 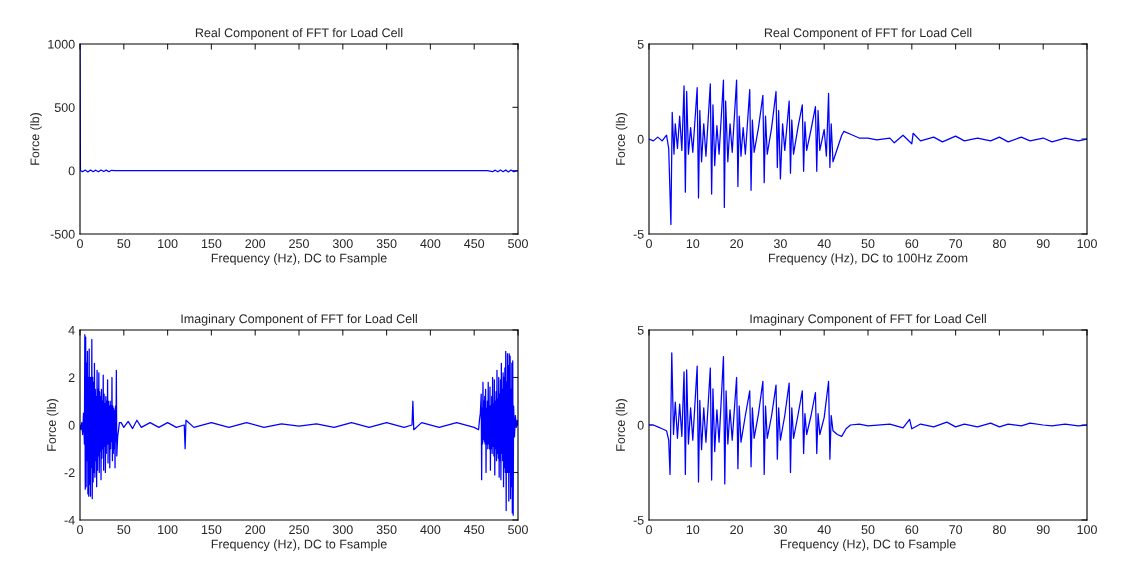 I want to click on y-tick-label: -4, so click(x=69, y=520).